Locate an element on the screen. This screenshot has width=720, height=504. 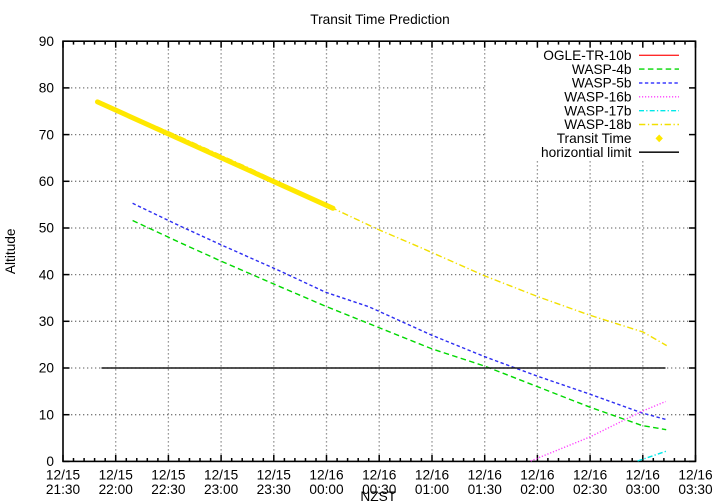
svg-text: 00:30 is located at coordinates (379, 489).